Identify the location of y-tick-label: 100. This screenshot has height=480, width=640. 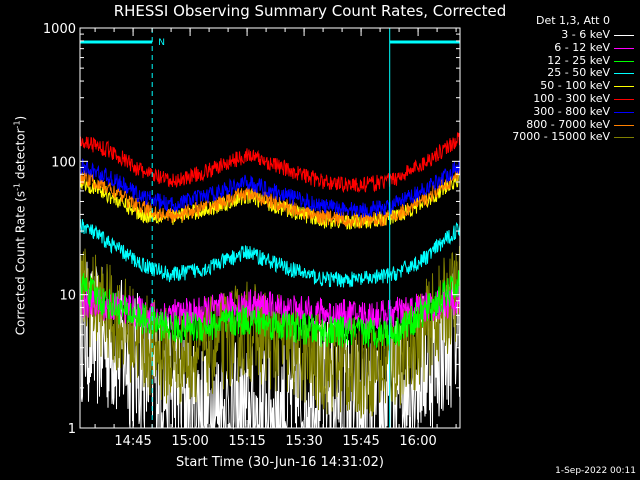
(63, 162).